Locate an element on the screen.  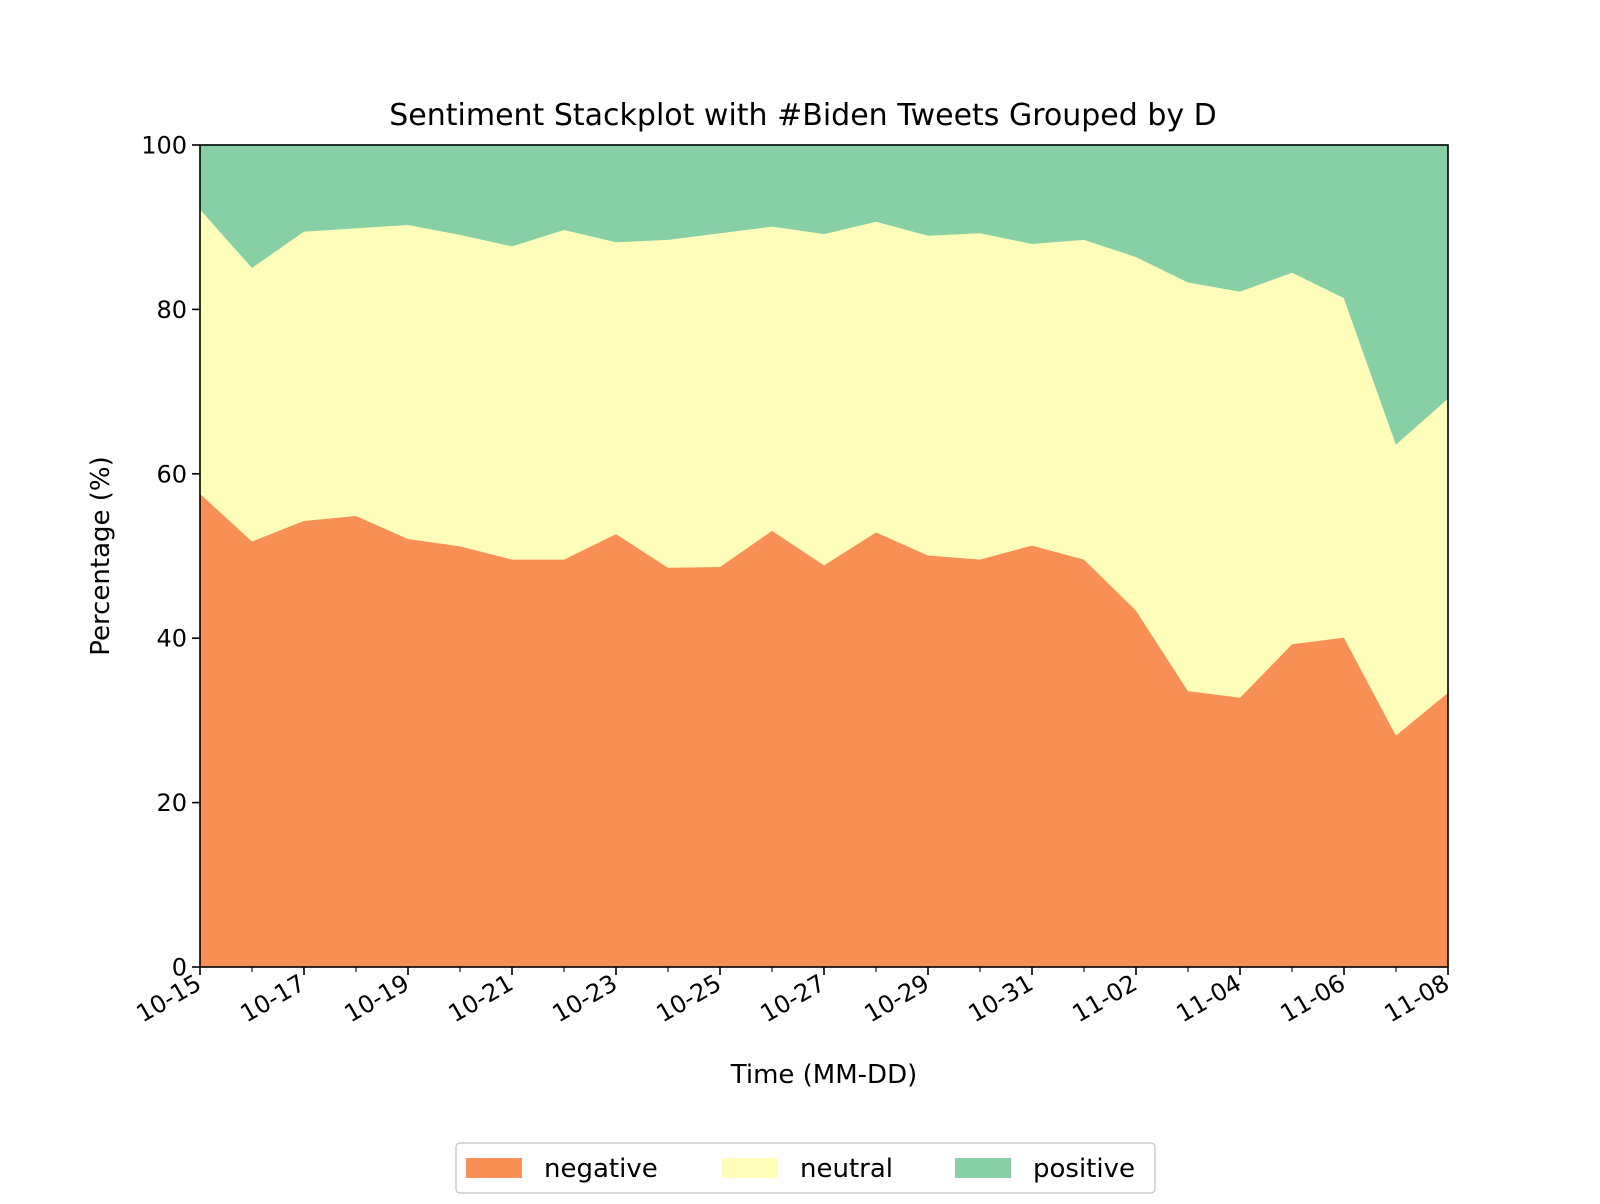
y-tick-label: 80 is located at coordinates (171, 310).